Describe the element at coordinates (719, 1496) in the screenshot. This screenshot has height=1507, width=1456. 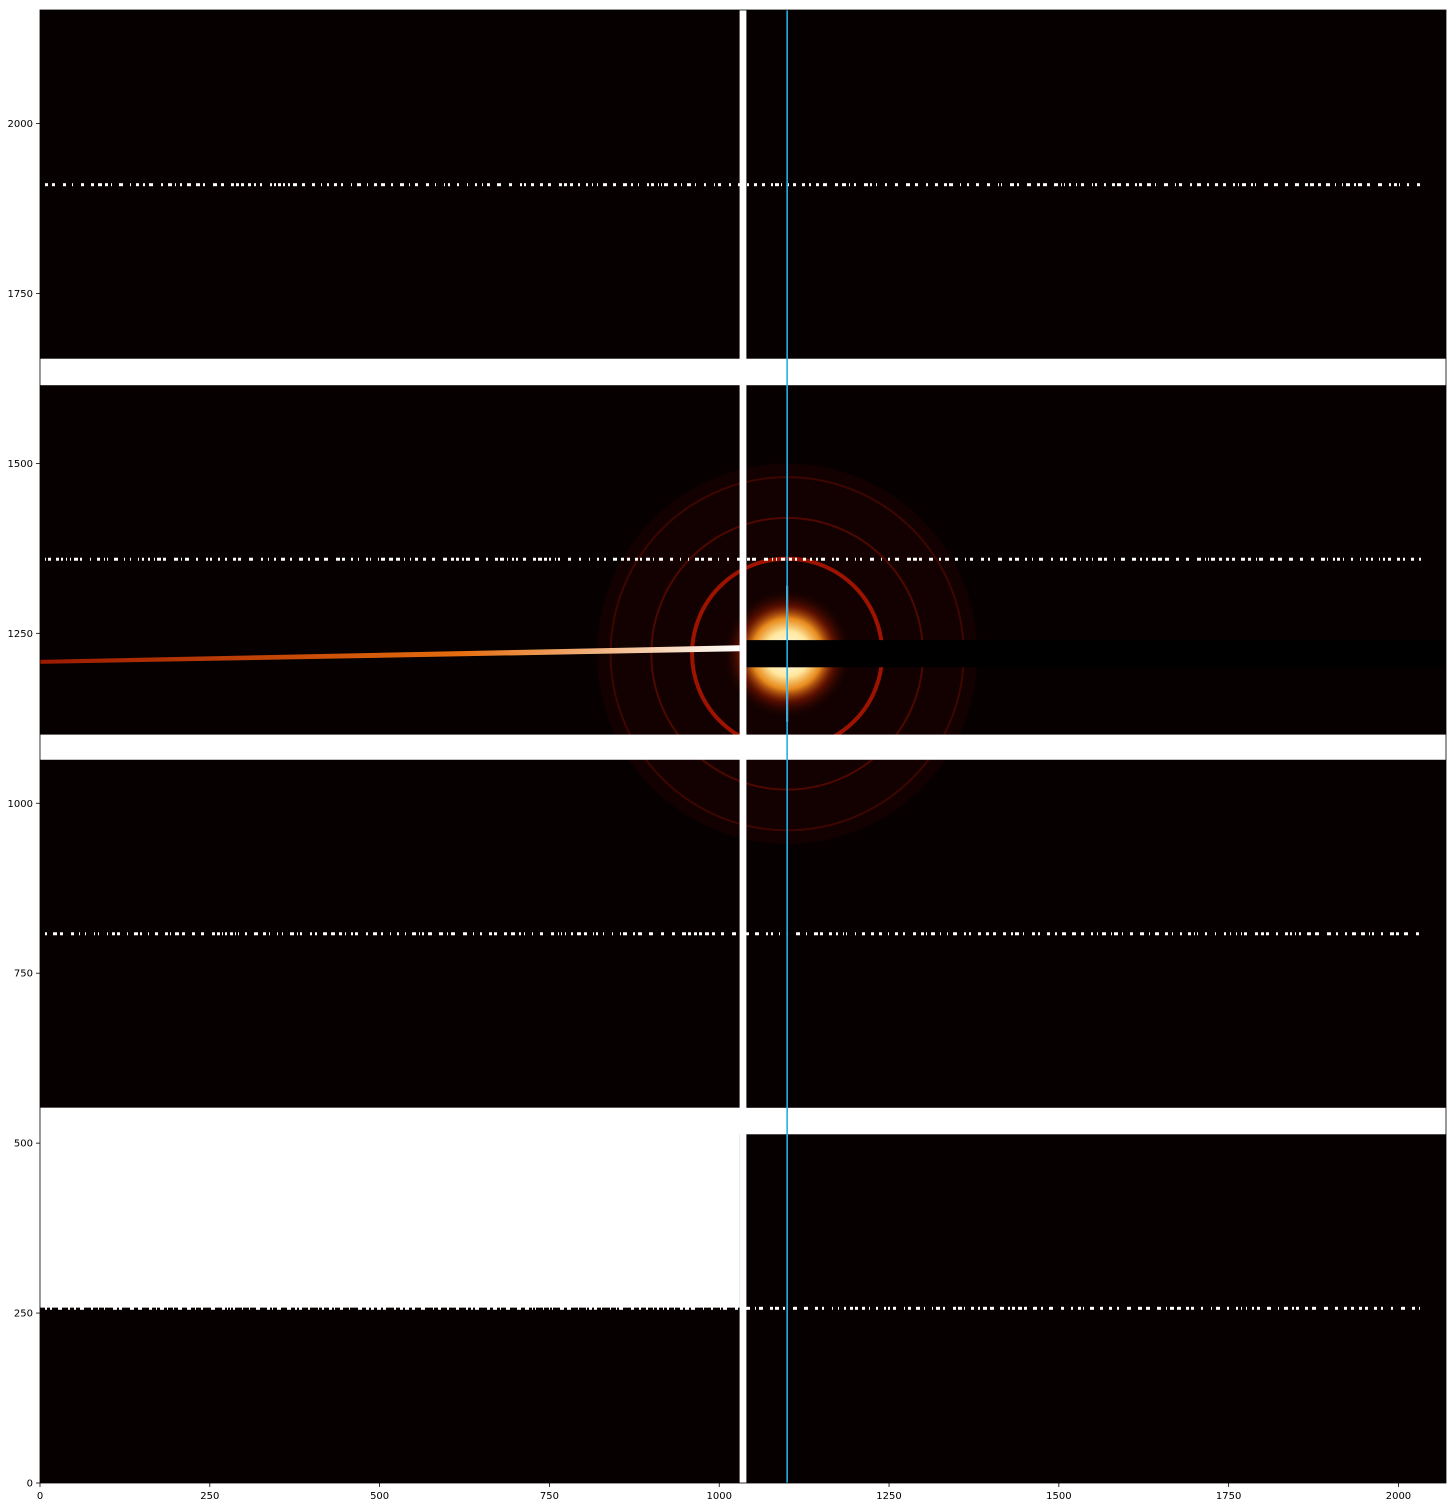
I see `x-tick-label: 1000` at that location.